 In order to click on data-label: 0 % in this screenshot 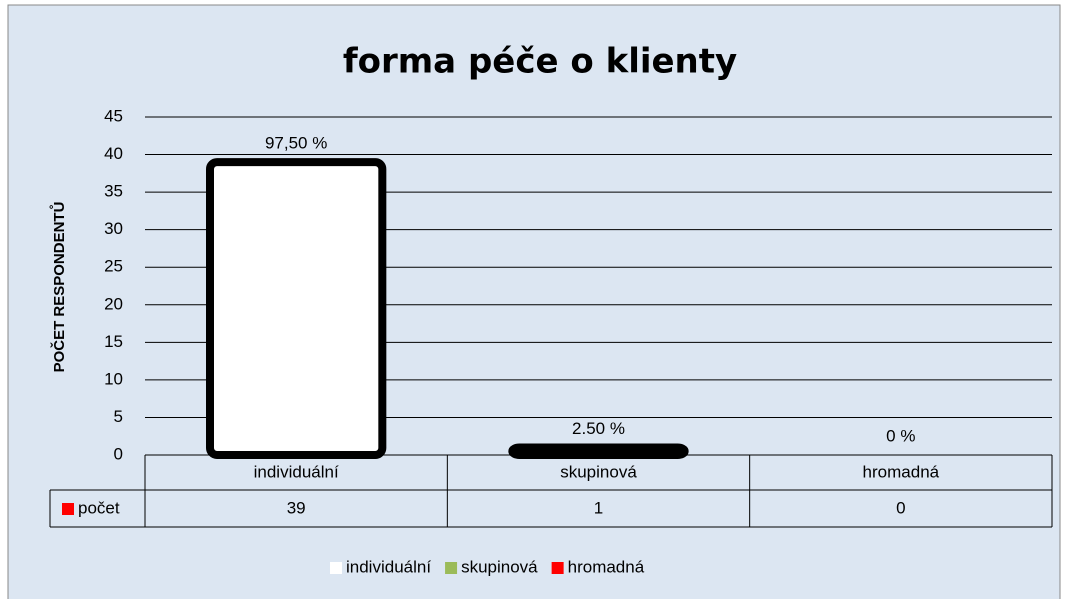, I will do `click(900, 435)`.